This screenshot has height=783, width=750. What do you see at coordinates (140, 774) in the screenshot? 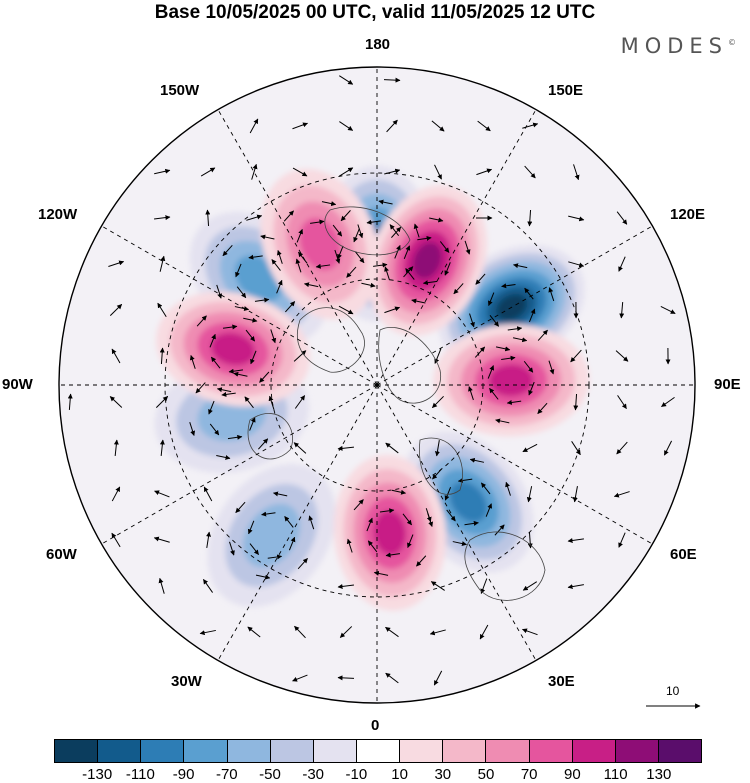
I see `colorbar-tick-label: -110` at bounding box center [140, 774].